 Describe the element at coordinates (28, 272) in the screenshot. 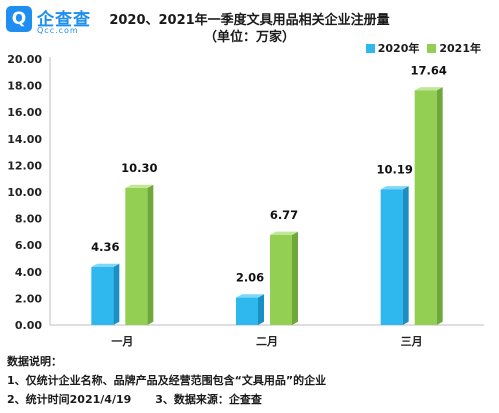

I see `y-tick-label: 4.00` at that location.